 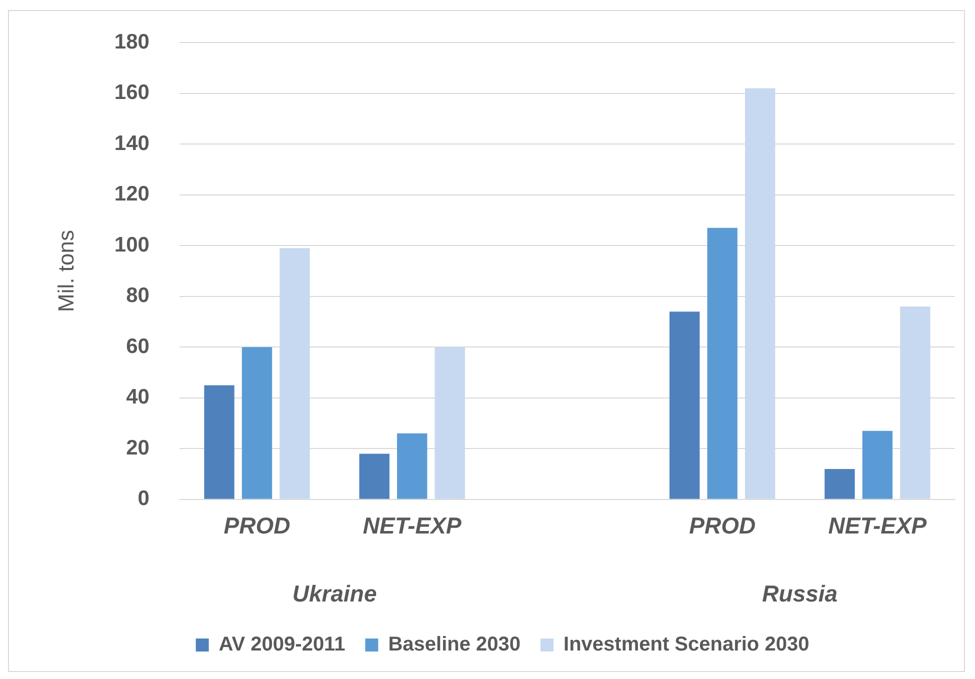 I want to click on y-tick-label: 160, so click(x=132, y=92).